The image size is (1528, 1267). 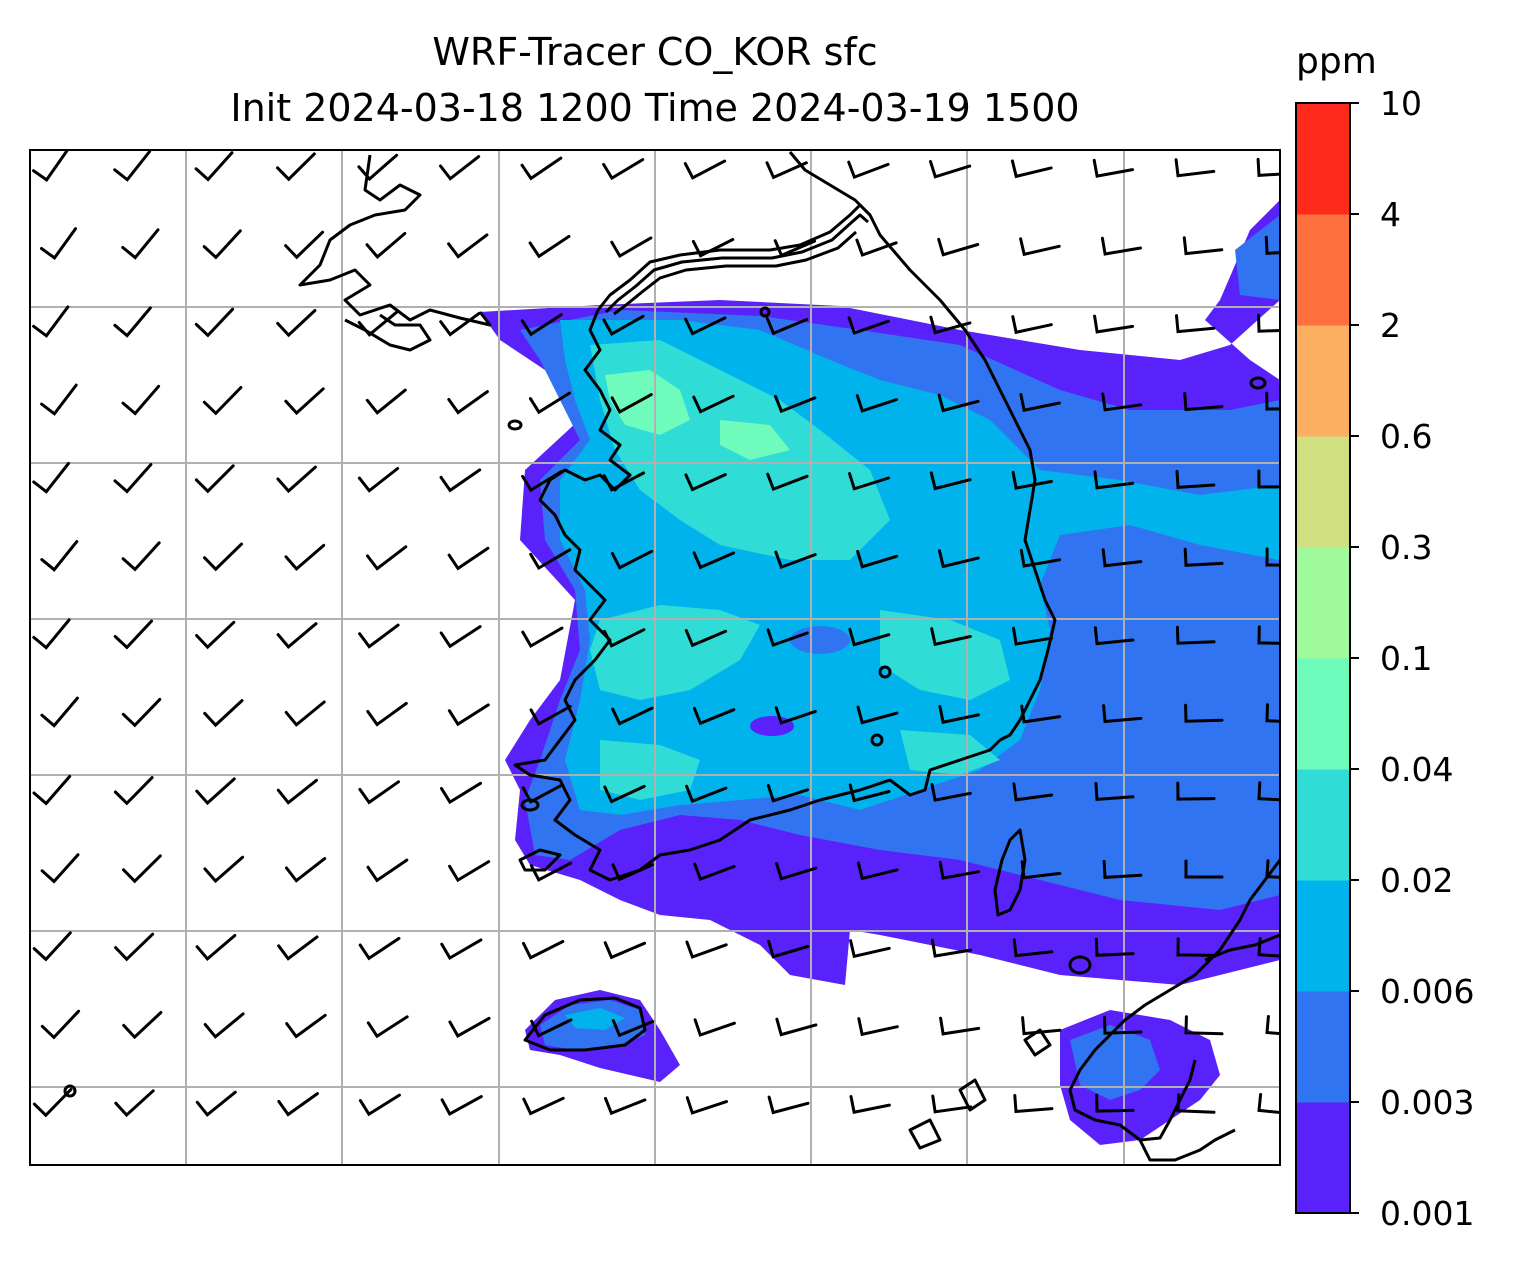 I want to click on plume-hole-blue, so click(x=820, y=640).